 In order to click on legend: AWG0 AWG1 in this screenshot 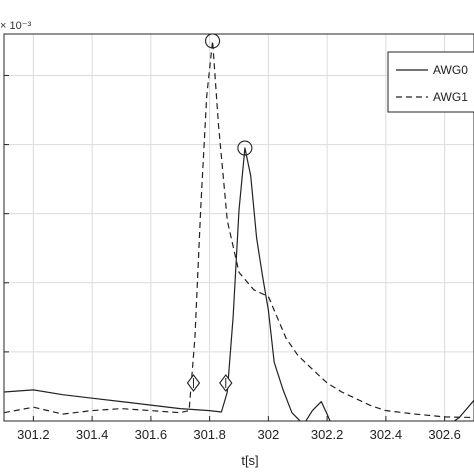, I will do `click(430, 82)`.